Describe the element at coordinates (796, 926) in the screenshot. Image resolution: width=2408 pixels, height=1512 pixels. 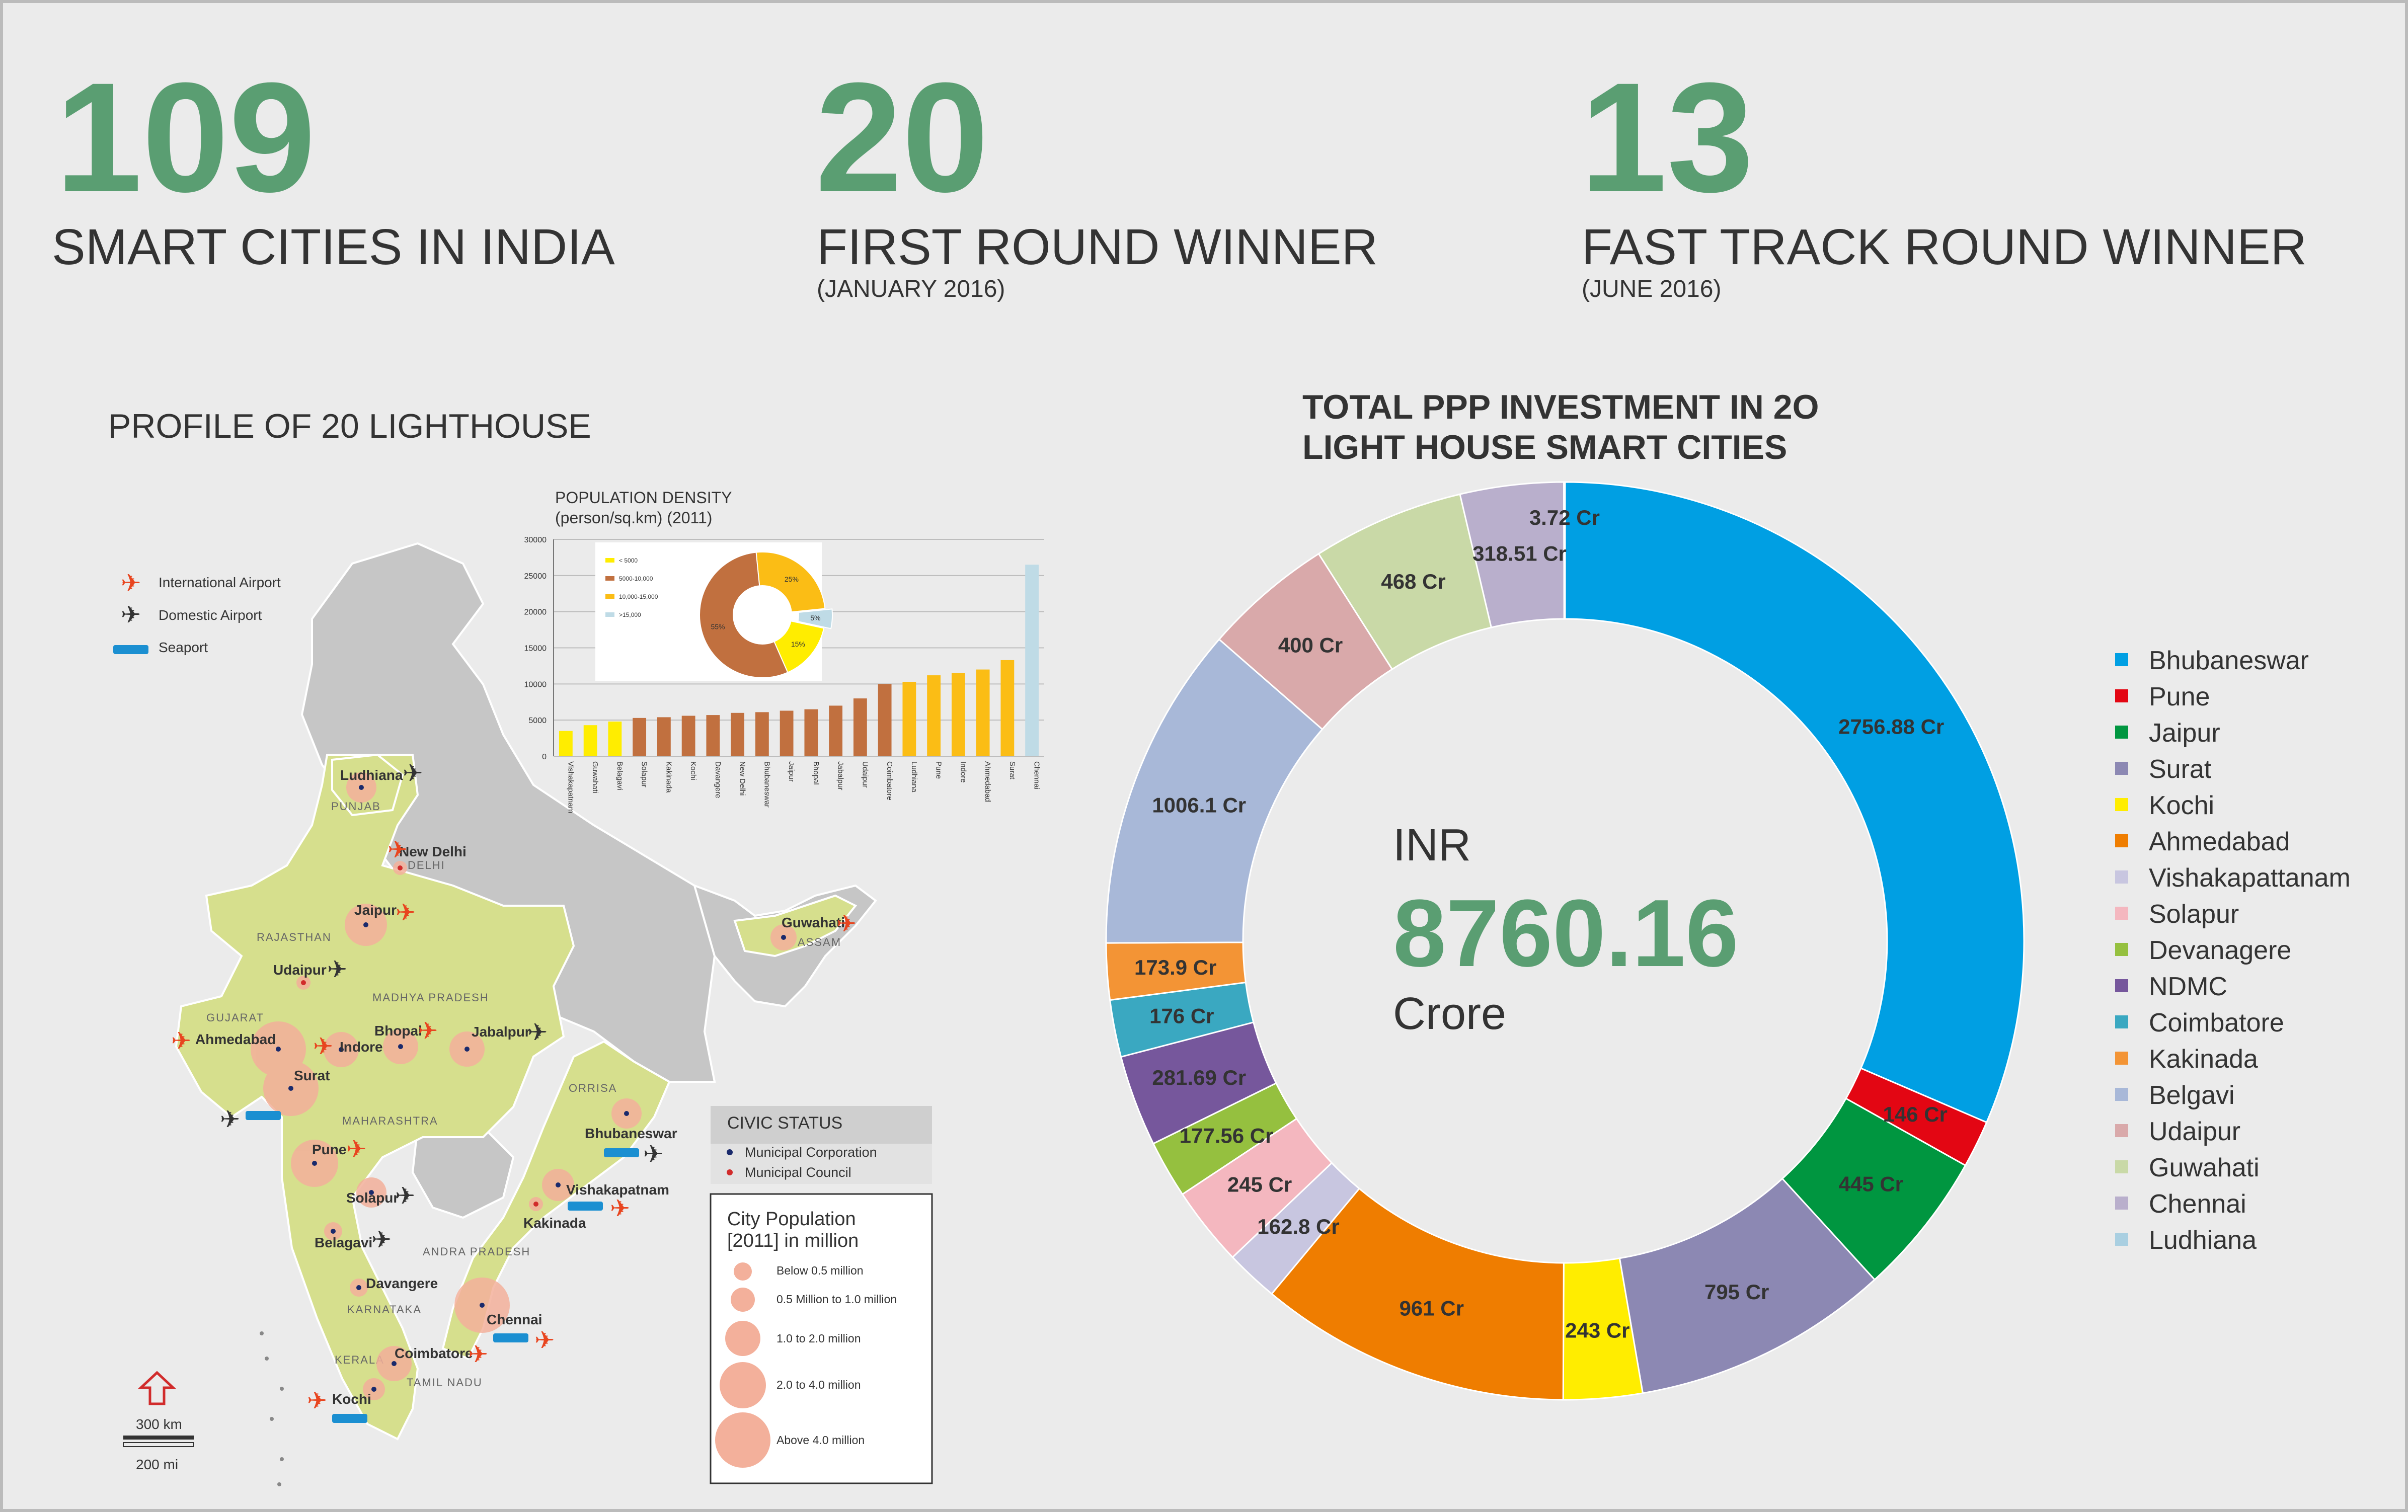
I see `map-assam-green` at that location.